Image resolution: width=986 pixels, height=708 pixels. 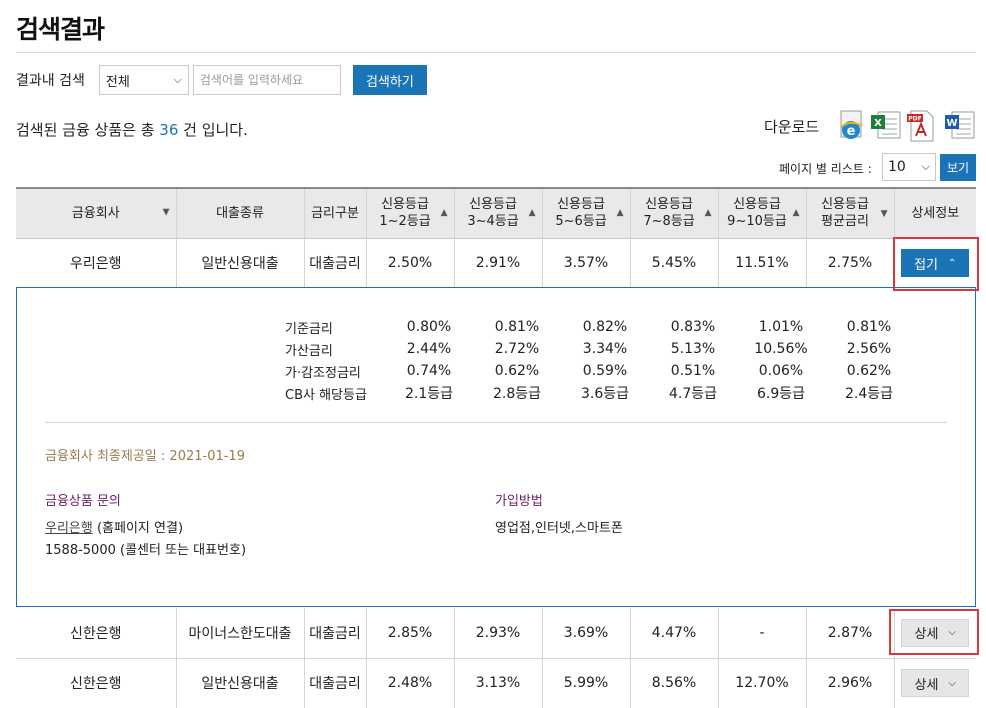 I want to click on rate-row-label: 기준금리, so click(x=309, y=329).